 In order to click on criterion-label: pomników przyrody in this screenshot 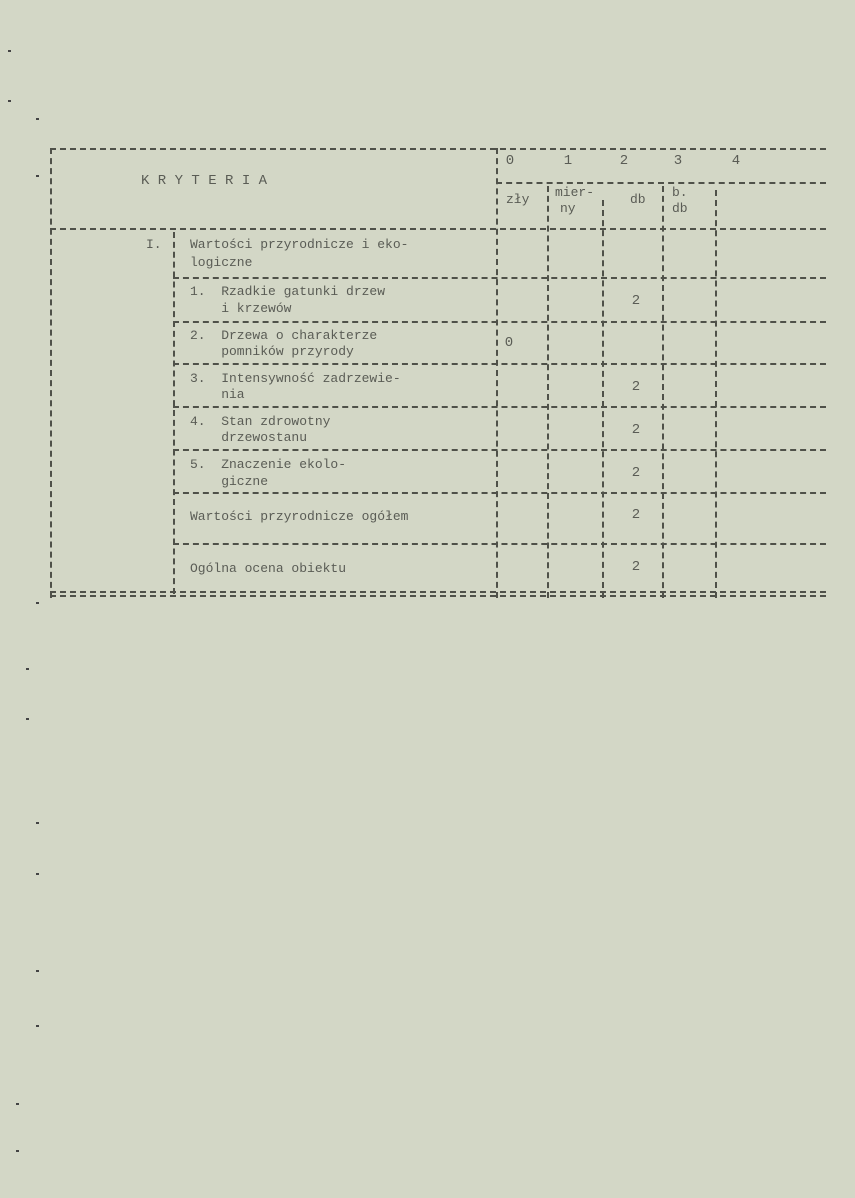, I will do `click(272, 351)`.